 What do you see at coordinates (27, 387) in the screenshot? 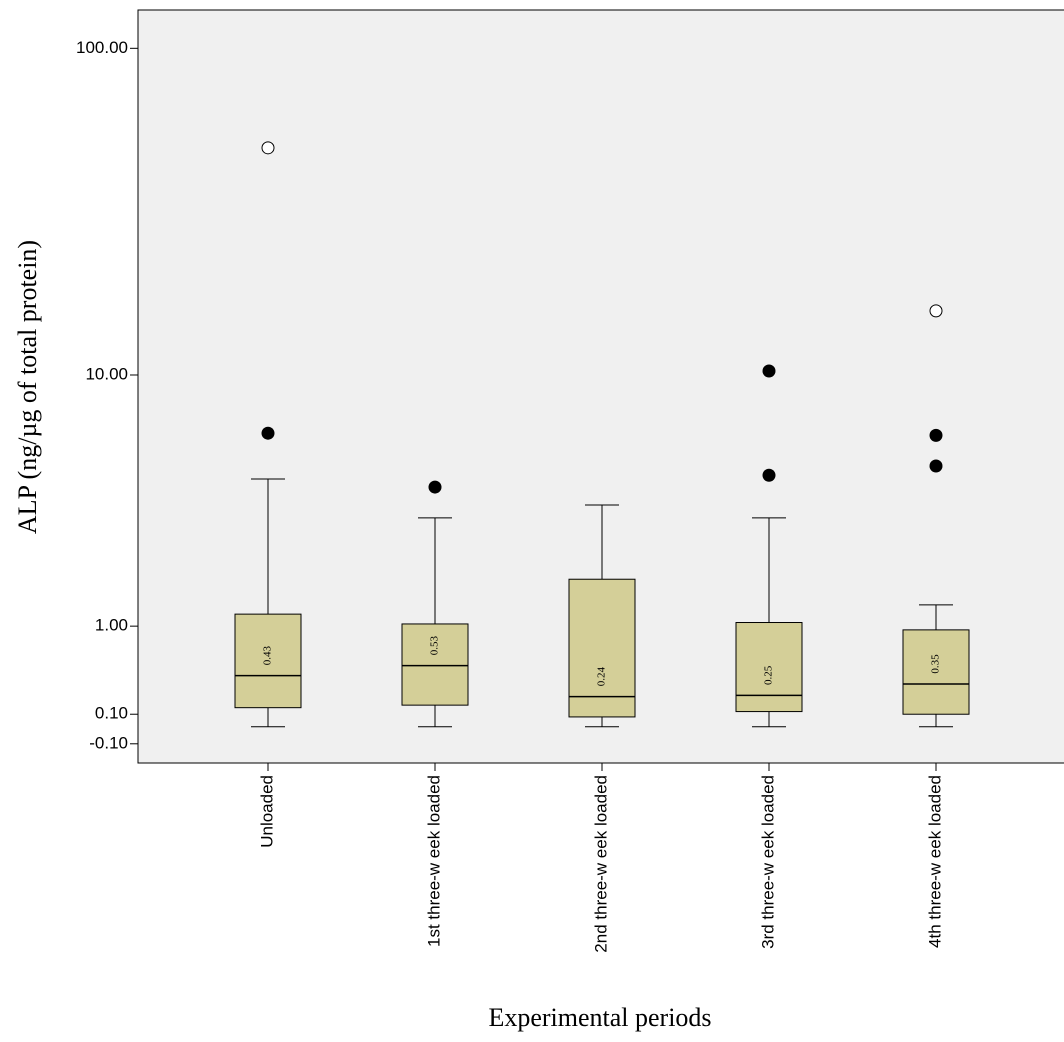
I see `y-axis-title: ALP (ng/µg of total protein)` at bounding box center [27, 387].